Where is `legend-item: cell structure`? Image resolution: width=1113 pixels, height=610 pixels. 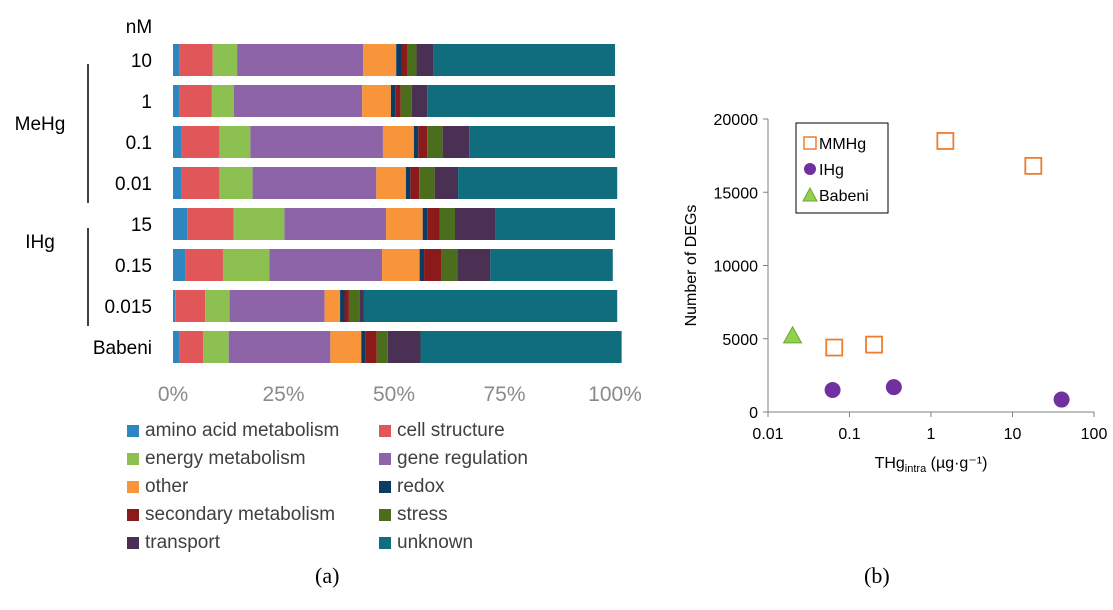 legend-item: cell structure is located at coordinates (442, 431).